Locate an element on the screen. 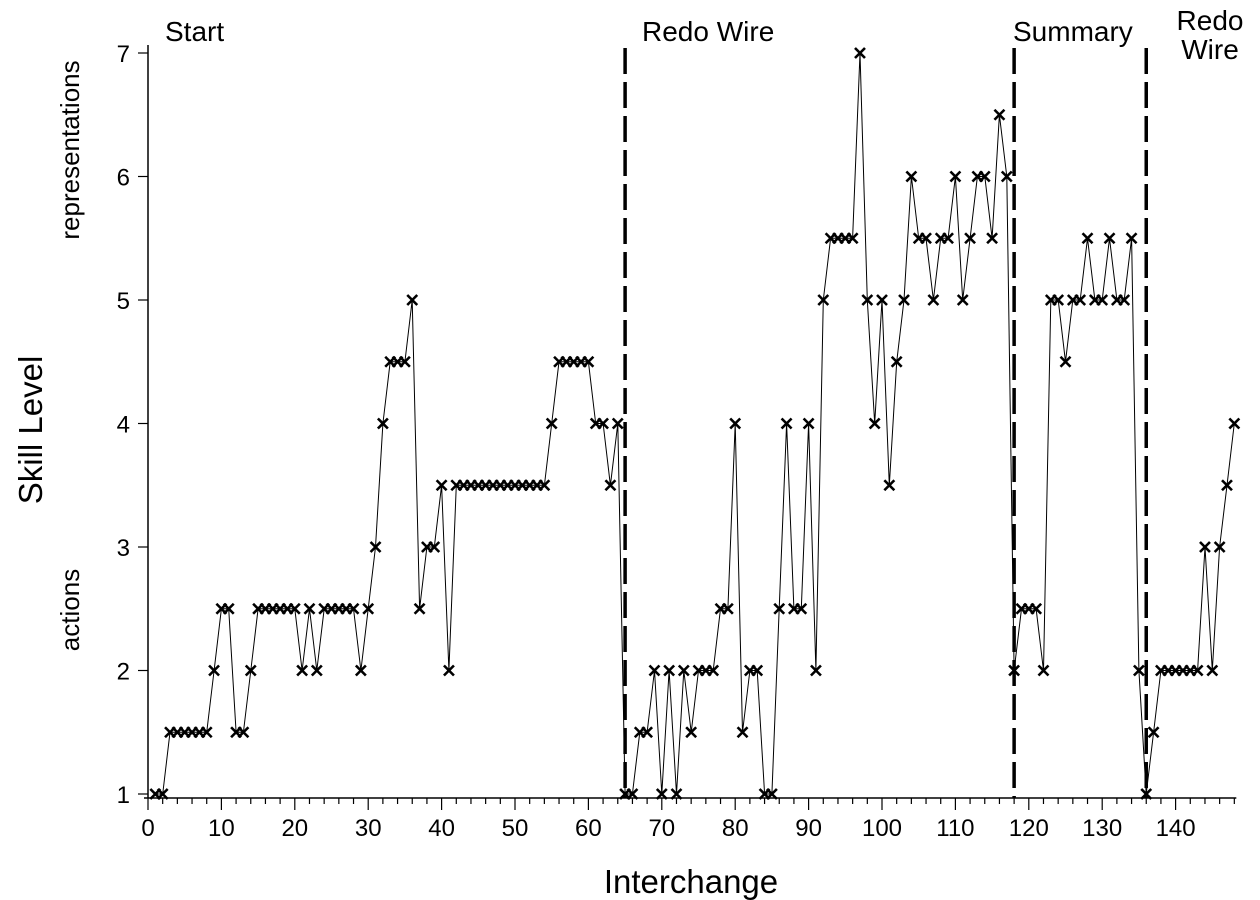 The width and height of the screenshot is (1260, 900). x-tick-label: 120 is located at coordinates (1029, 828).